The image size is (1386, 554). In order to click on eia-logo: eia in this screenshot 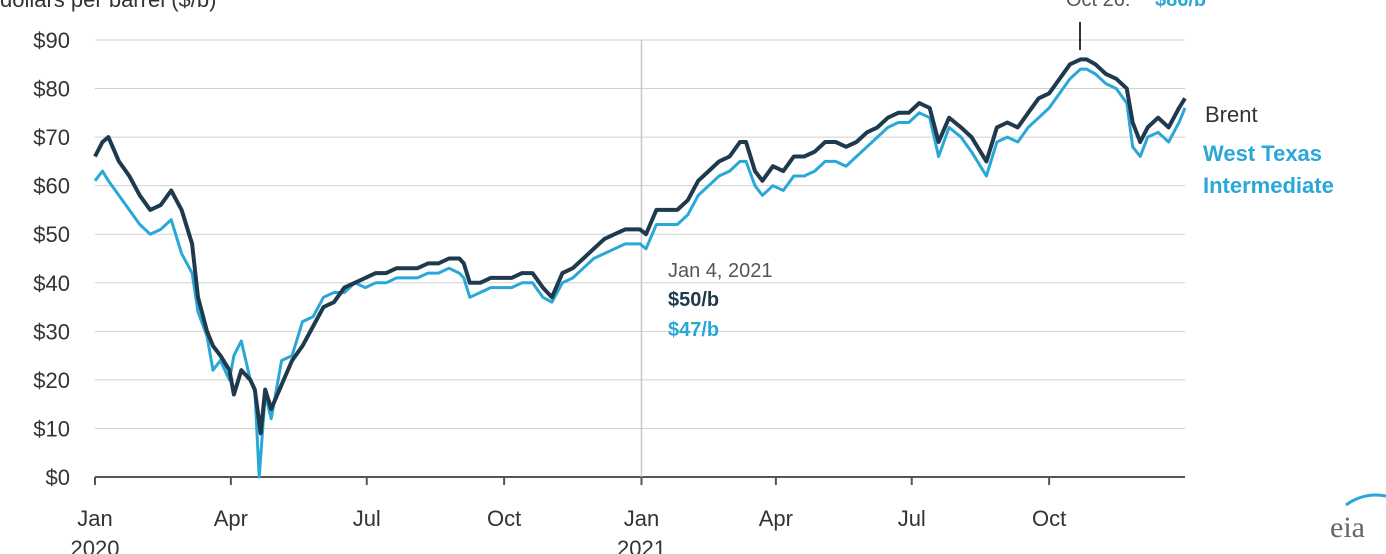, I will do `click(1347, 527)`.